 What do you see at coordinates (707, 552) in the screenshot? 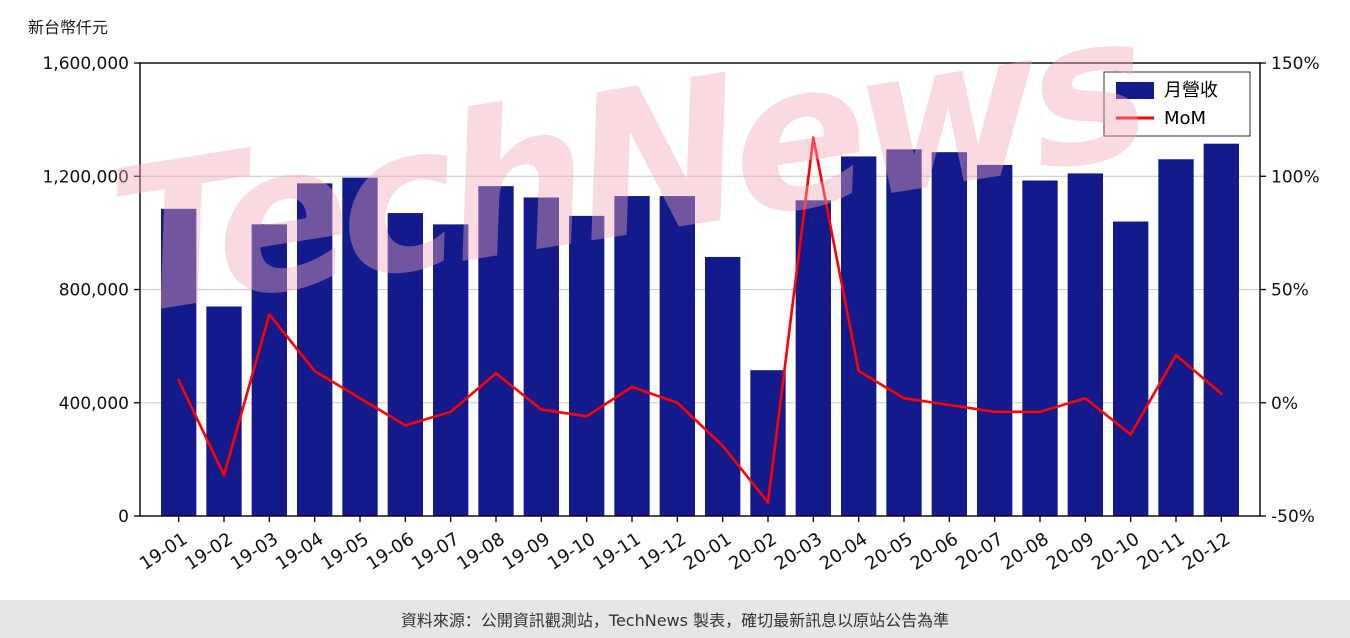
I see `svg-text: 20-01` at bounding box center [707, 552].